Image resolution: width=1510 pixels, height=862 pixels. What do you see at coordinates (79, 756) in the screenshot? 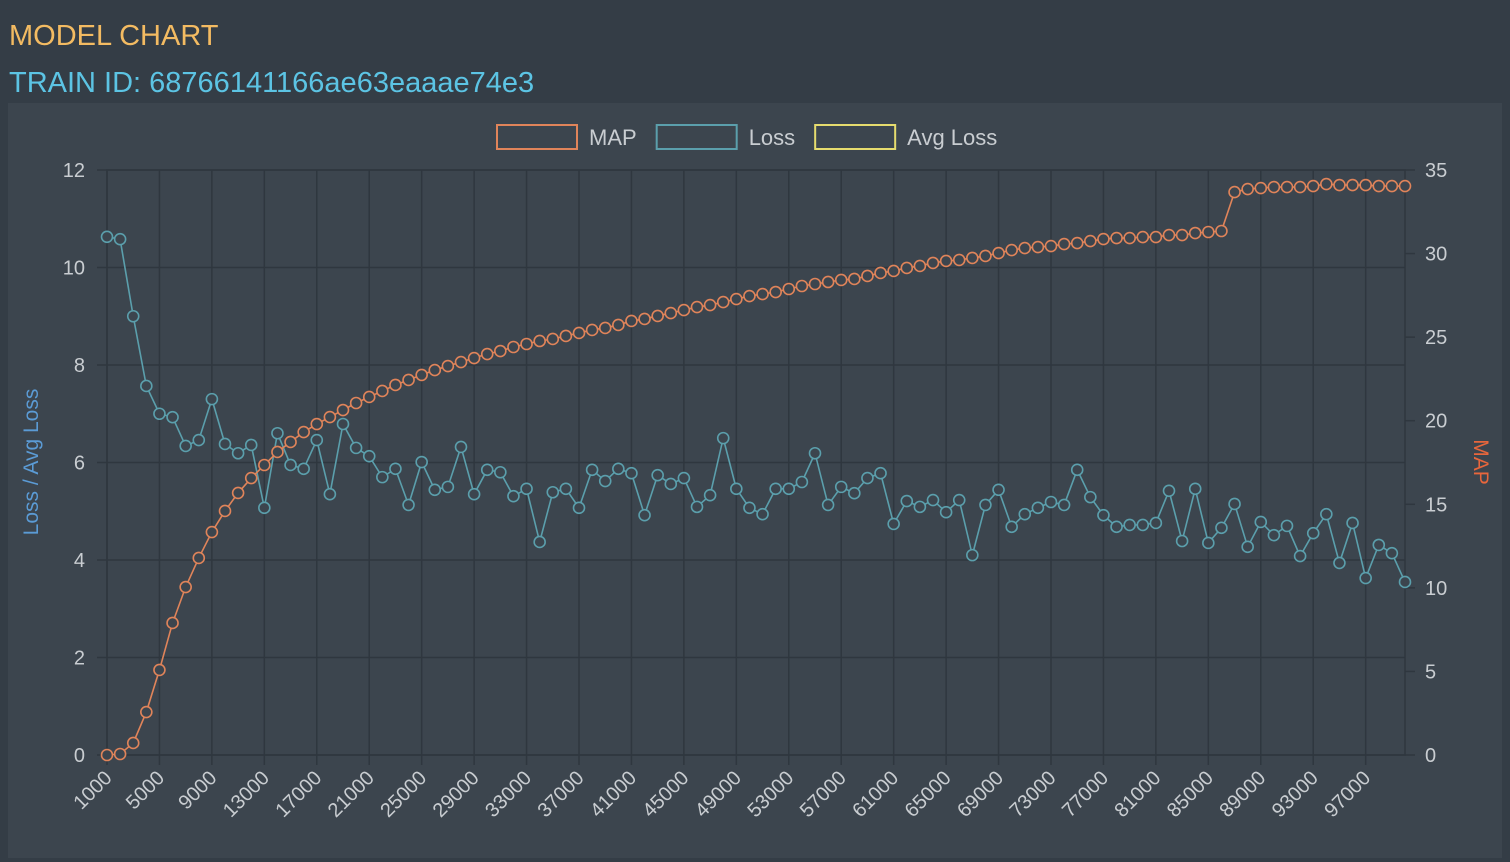
I see `y-tick-label: 0` at bounding box center [79, 756].